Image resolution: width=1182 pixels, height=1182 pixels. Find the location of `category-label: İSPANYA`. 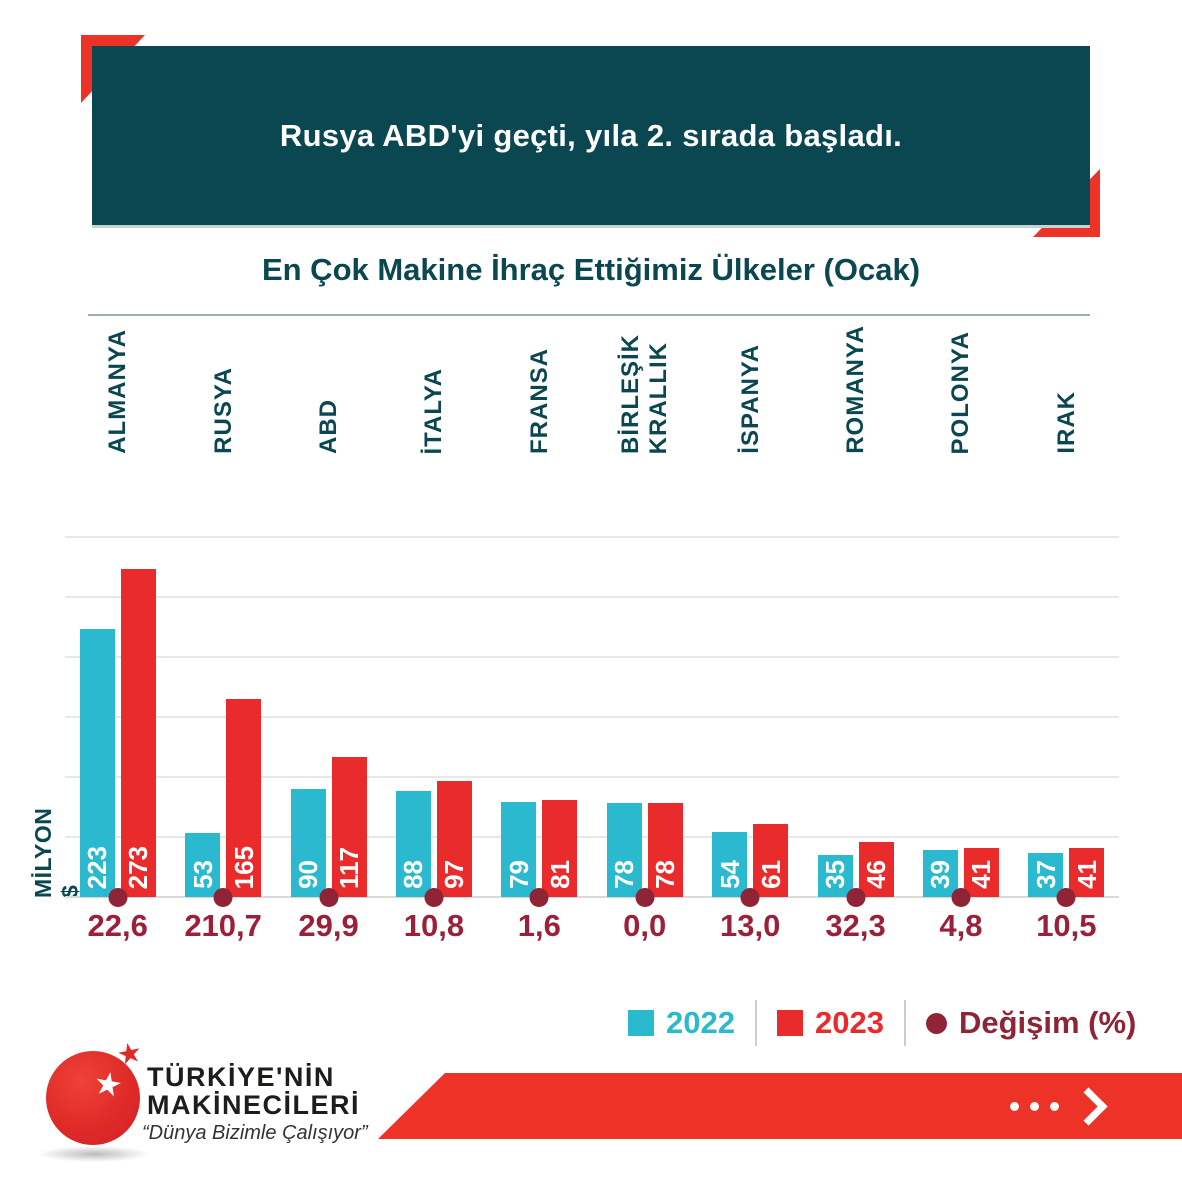

category-label: İSPANYA is located at coordinates (749, 395).